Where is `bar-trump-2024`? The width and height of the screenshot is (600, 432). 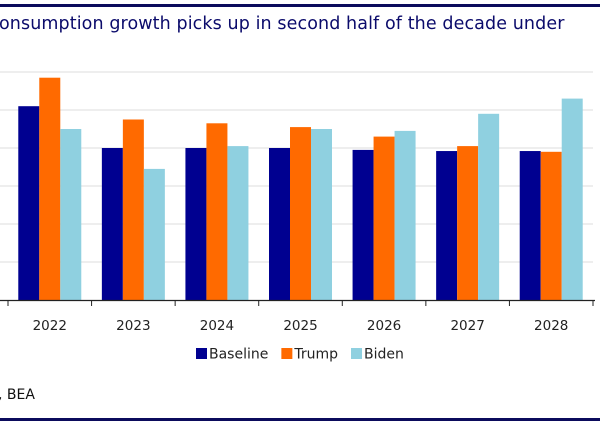
bar-trump-2024 is located at coordinates (217, 211).